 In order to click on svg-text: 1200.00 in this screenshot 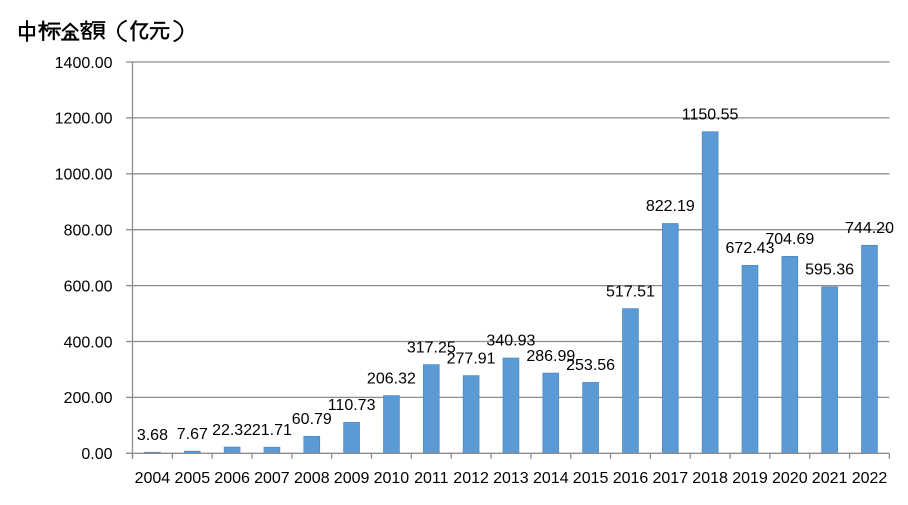, I will do `click(84, 119)`.